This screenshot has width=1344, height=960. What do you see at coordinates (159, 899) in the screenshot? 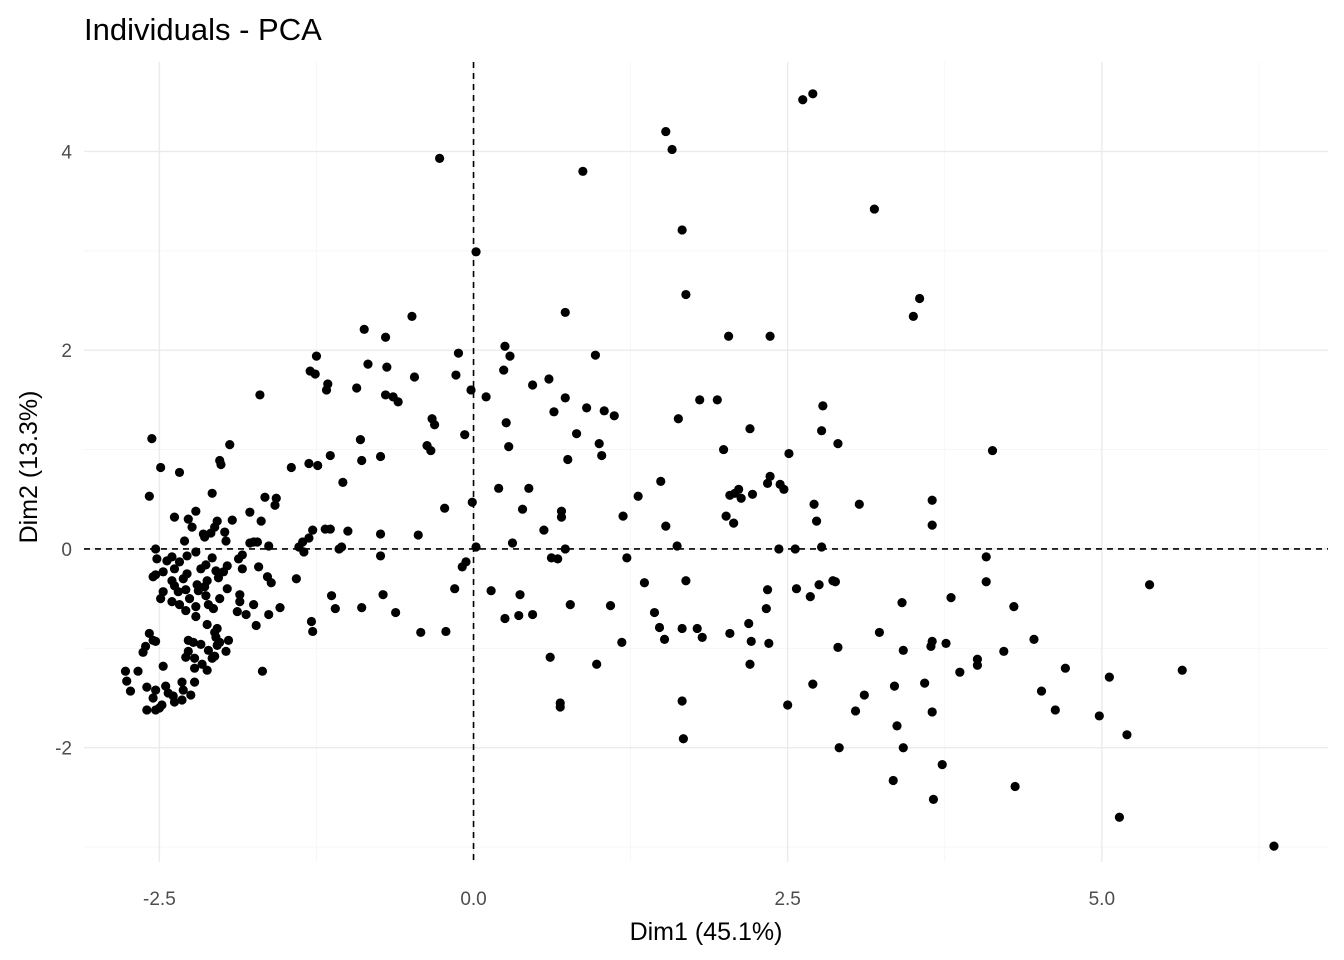
I see `x-tick-label: -2.5` at bounding box center [159, 899].